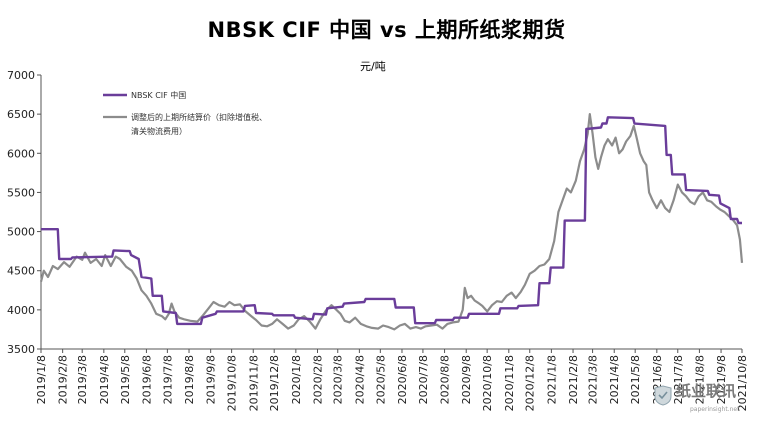 The height and width of the screenshot is (427, 773). What do you see at coordinates (104, 379) in the screenshot?
I see `x-tick-label: 2019/4/8` at bounding box center [104, 379].